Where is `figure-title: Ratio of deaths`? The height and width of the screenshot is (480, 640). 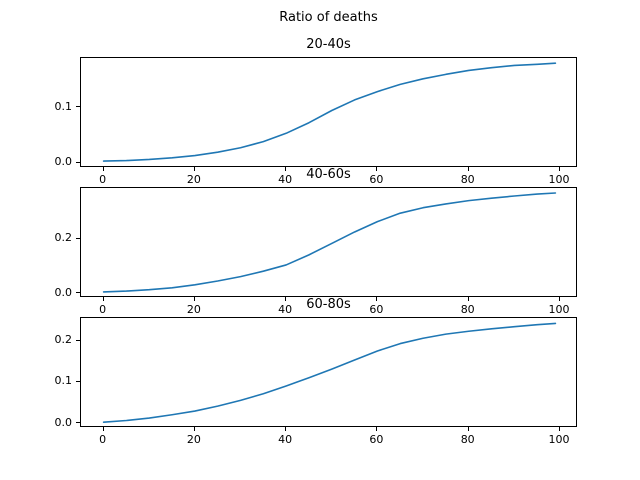
figure-title: Ratio of deaths is located at coordinates (328, 17).